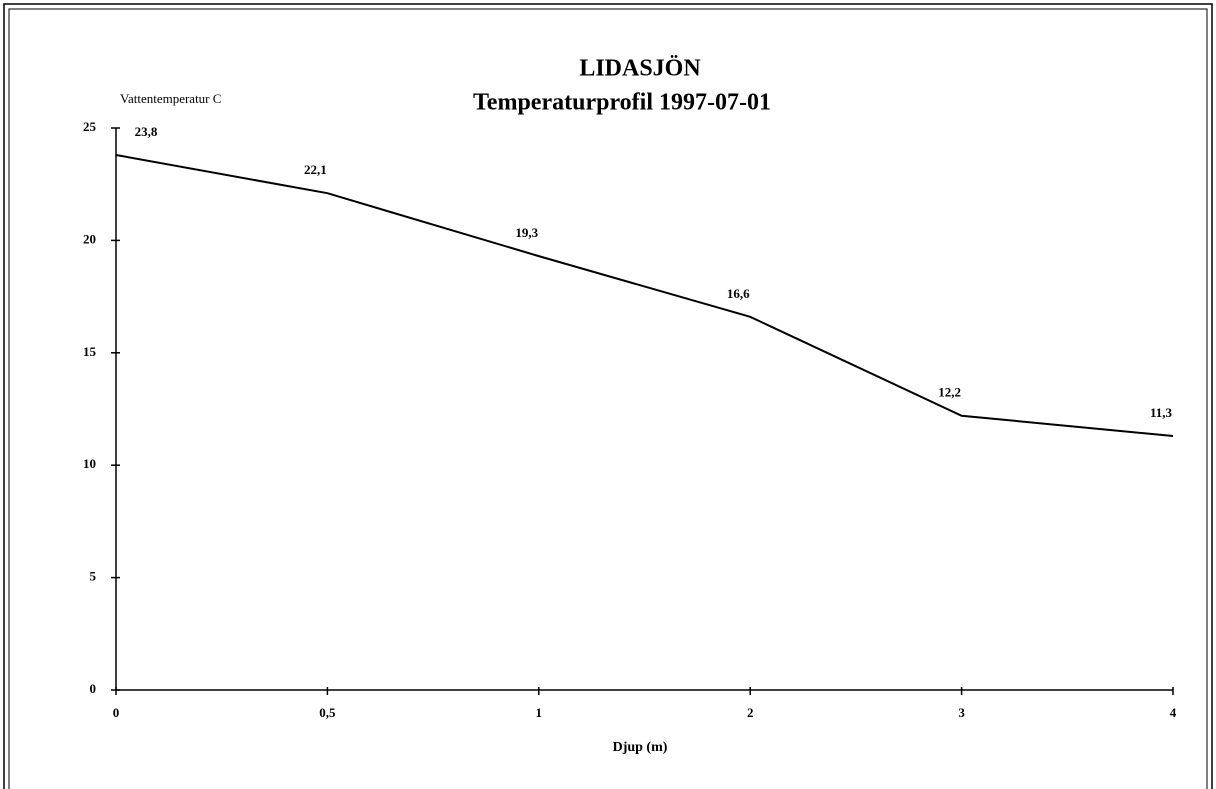 The width and height of the screenshot is (1216, 789). Describe the element at coordinates (640, 69) in the screenshot. I see `chart-title: LIDASJÖN` at that location.